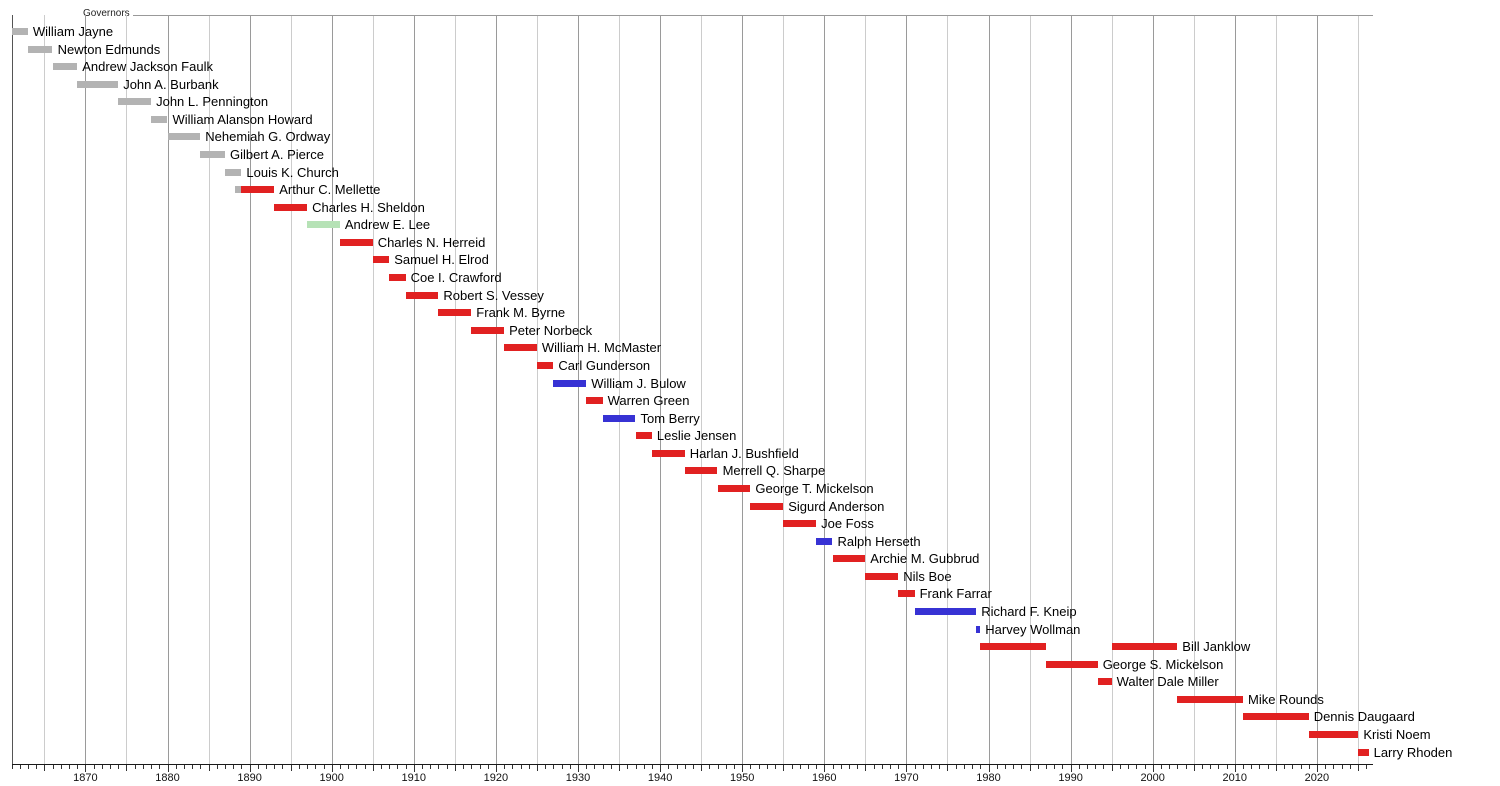 Image resolution: width=1500 pixels, height=786 pixels. I want to click on governor-label: Merrell Q. Sharpe, so click(774, 471).